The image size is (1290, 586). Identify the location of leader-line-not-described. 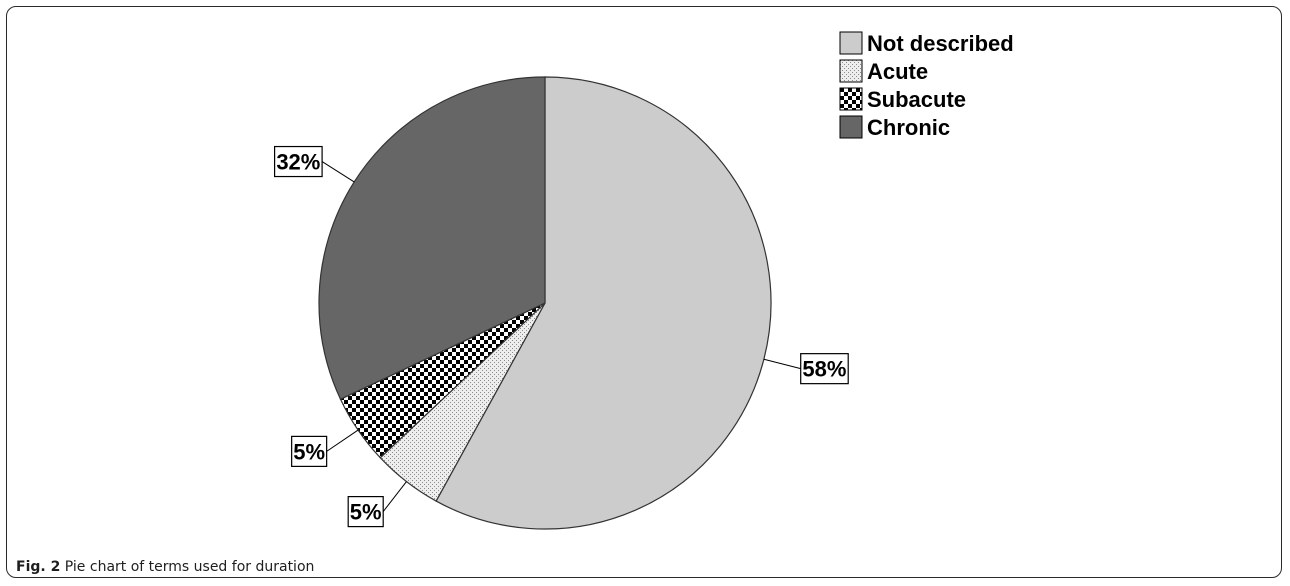
(782, 364).